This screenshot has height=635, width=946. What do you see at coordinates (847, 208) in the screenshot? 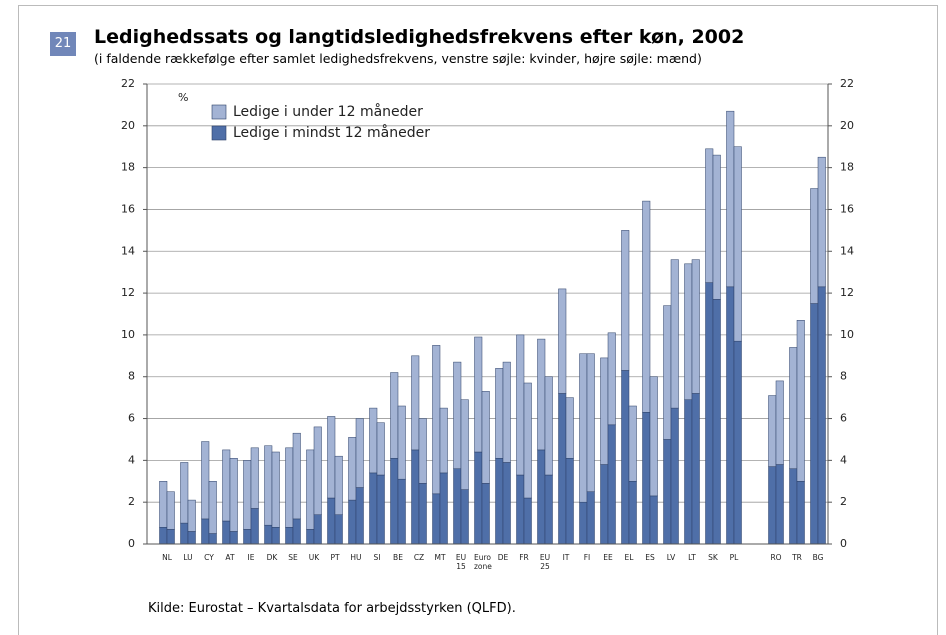
I see `y2-tick-label: 16` at bounding box center [847, 208].